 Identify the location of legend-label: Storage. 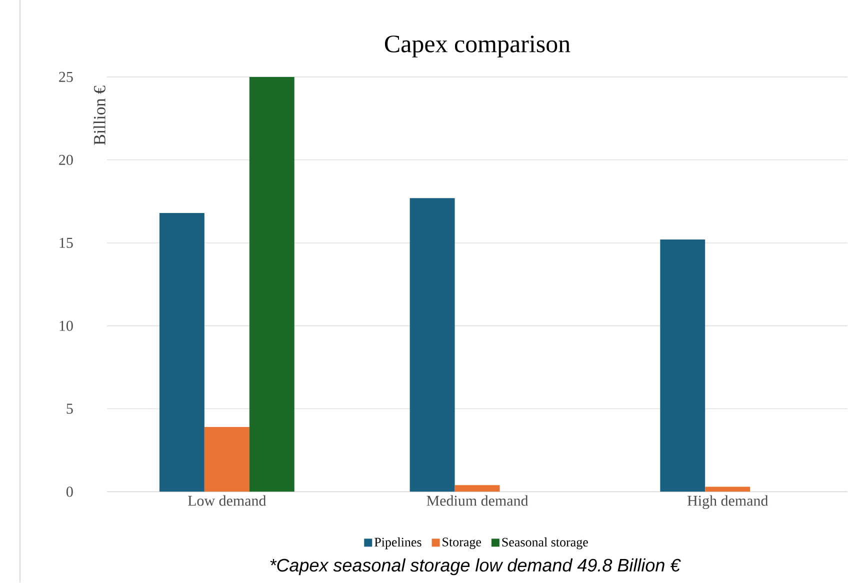
(462, 544).